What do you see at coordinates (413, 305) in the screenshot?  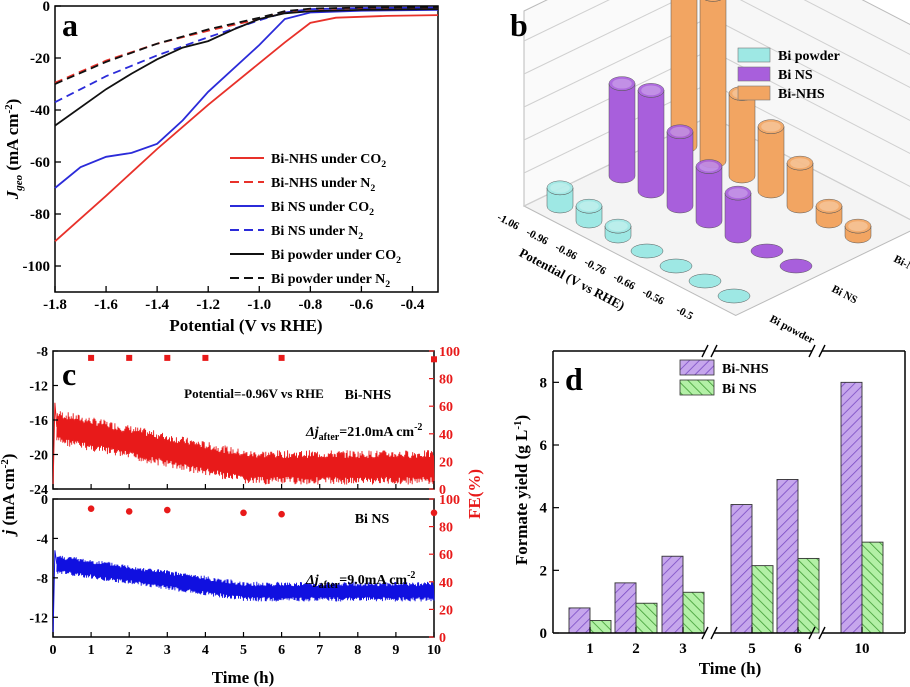 I see `a-xtick-label: -0.4` at bounding box center [413, 305].